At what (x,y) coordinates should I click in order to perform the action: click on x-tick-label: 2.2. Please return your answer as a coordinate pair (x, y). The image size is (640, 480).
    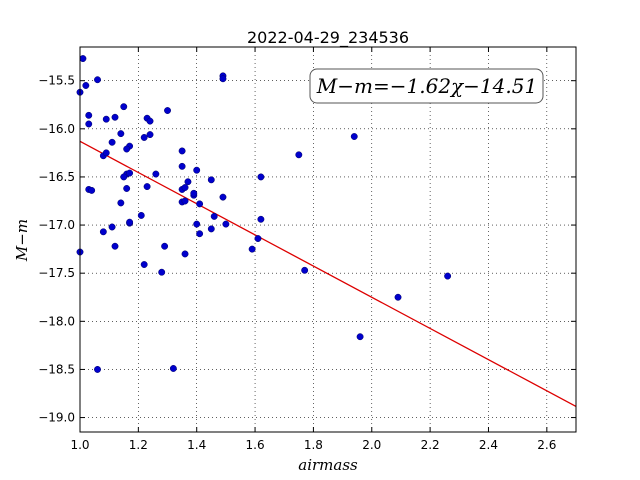
    Looking at the image, I should click on (430, 445).